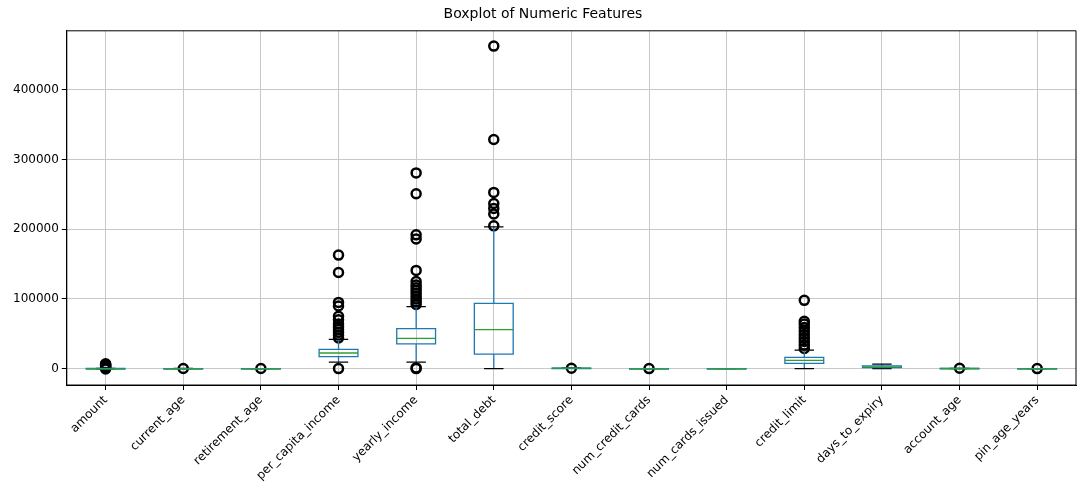 This screenshot has height=486, width=1084. I want to click on y-tick-label: 100000, so click(36, 298).